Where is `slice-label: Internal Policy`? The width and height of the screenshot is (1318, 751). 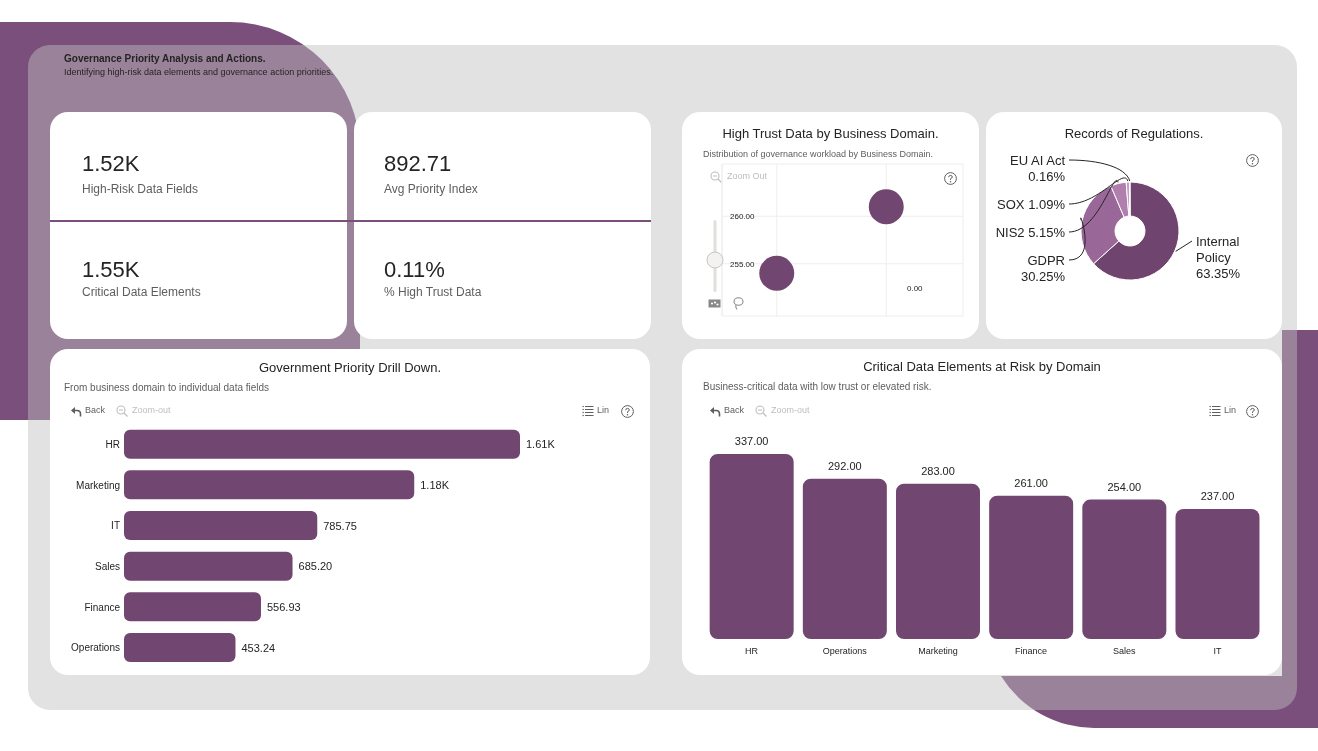
slice-label: Internal Policy is located at coordinates (1218, 249).